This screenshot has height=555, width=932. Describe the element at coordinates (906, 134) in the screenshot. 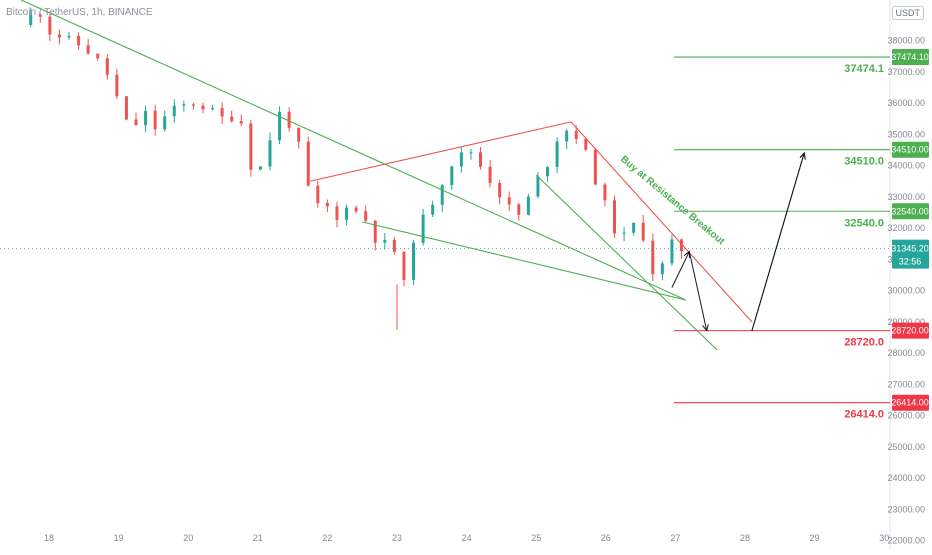

I see `y-tick-label: 35000.00` at that location.